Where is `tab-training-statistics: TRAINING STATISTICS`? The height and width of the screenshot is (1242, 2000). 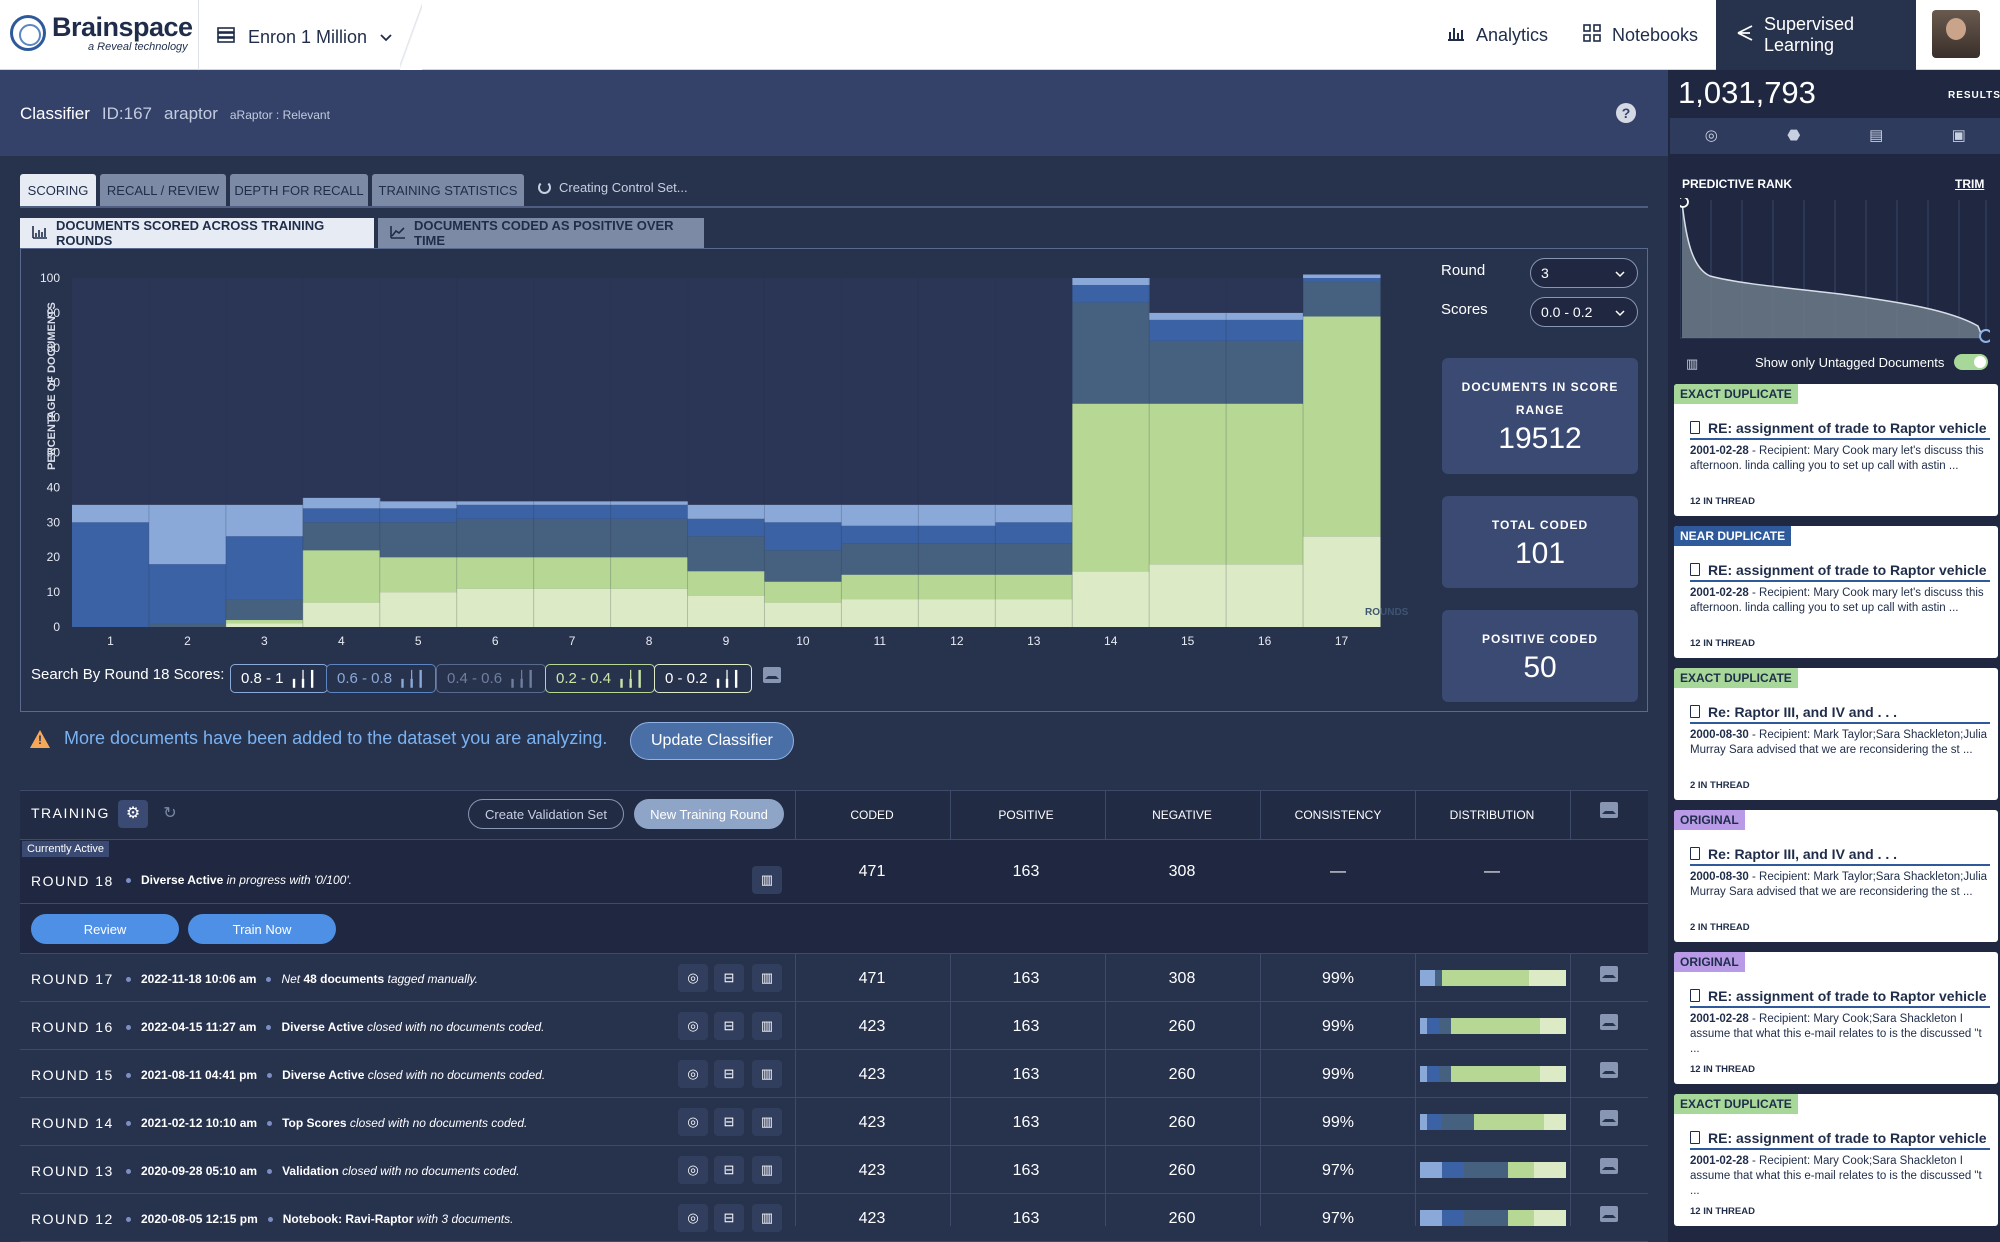 tab-training-statistics: TRAINING STATISTICS is located at coordinates (448, 190).